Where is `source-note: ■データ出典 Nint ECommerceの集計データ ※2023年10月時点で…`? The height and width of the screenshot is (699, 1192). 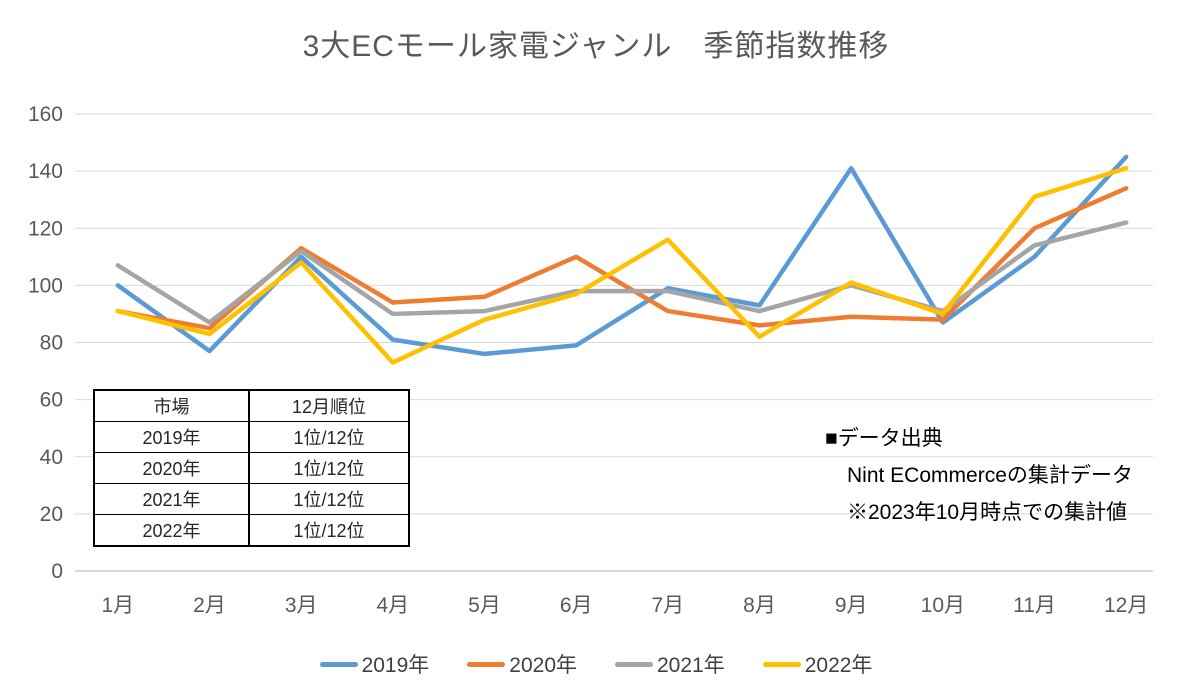
source-note: ■データ出典 Nint ECommerceの集計データ ※2023年10月時点で… is located at coordinates (979, 475).